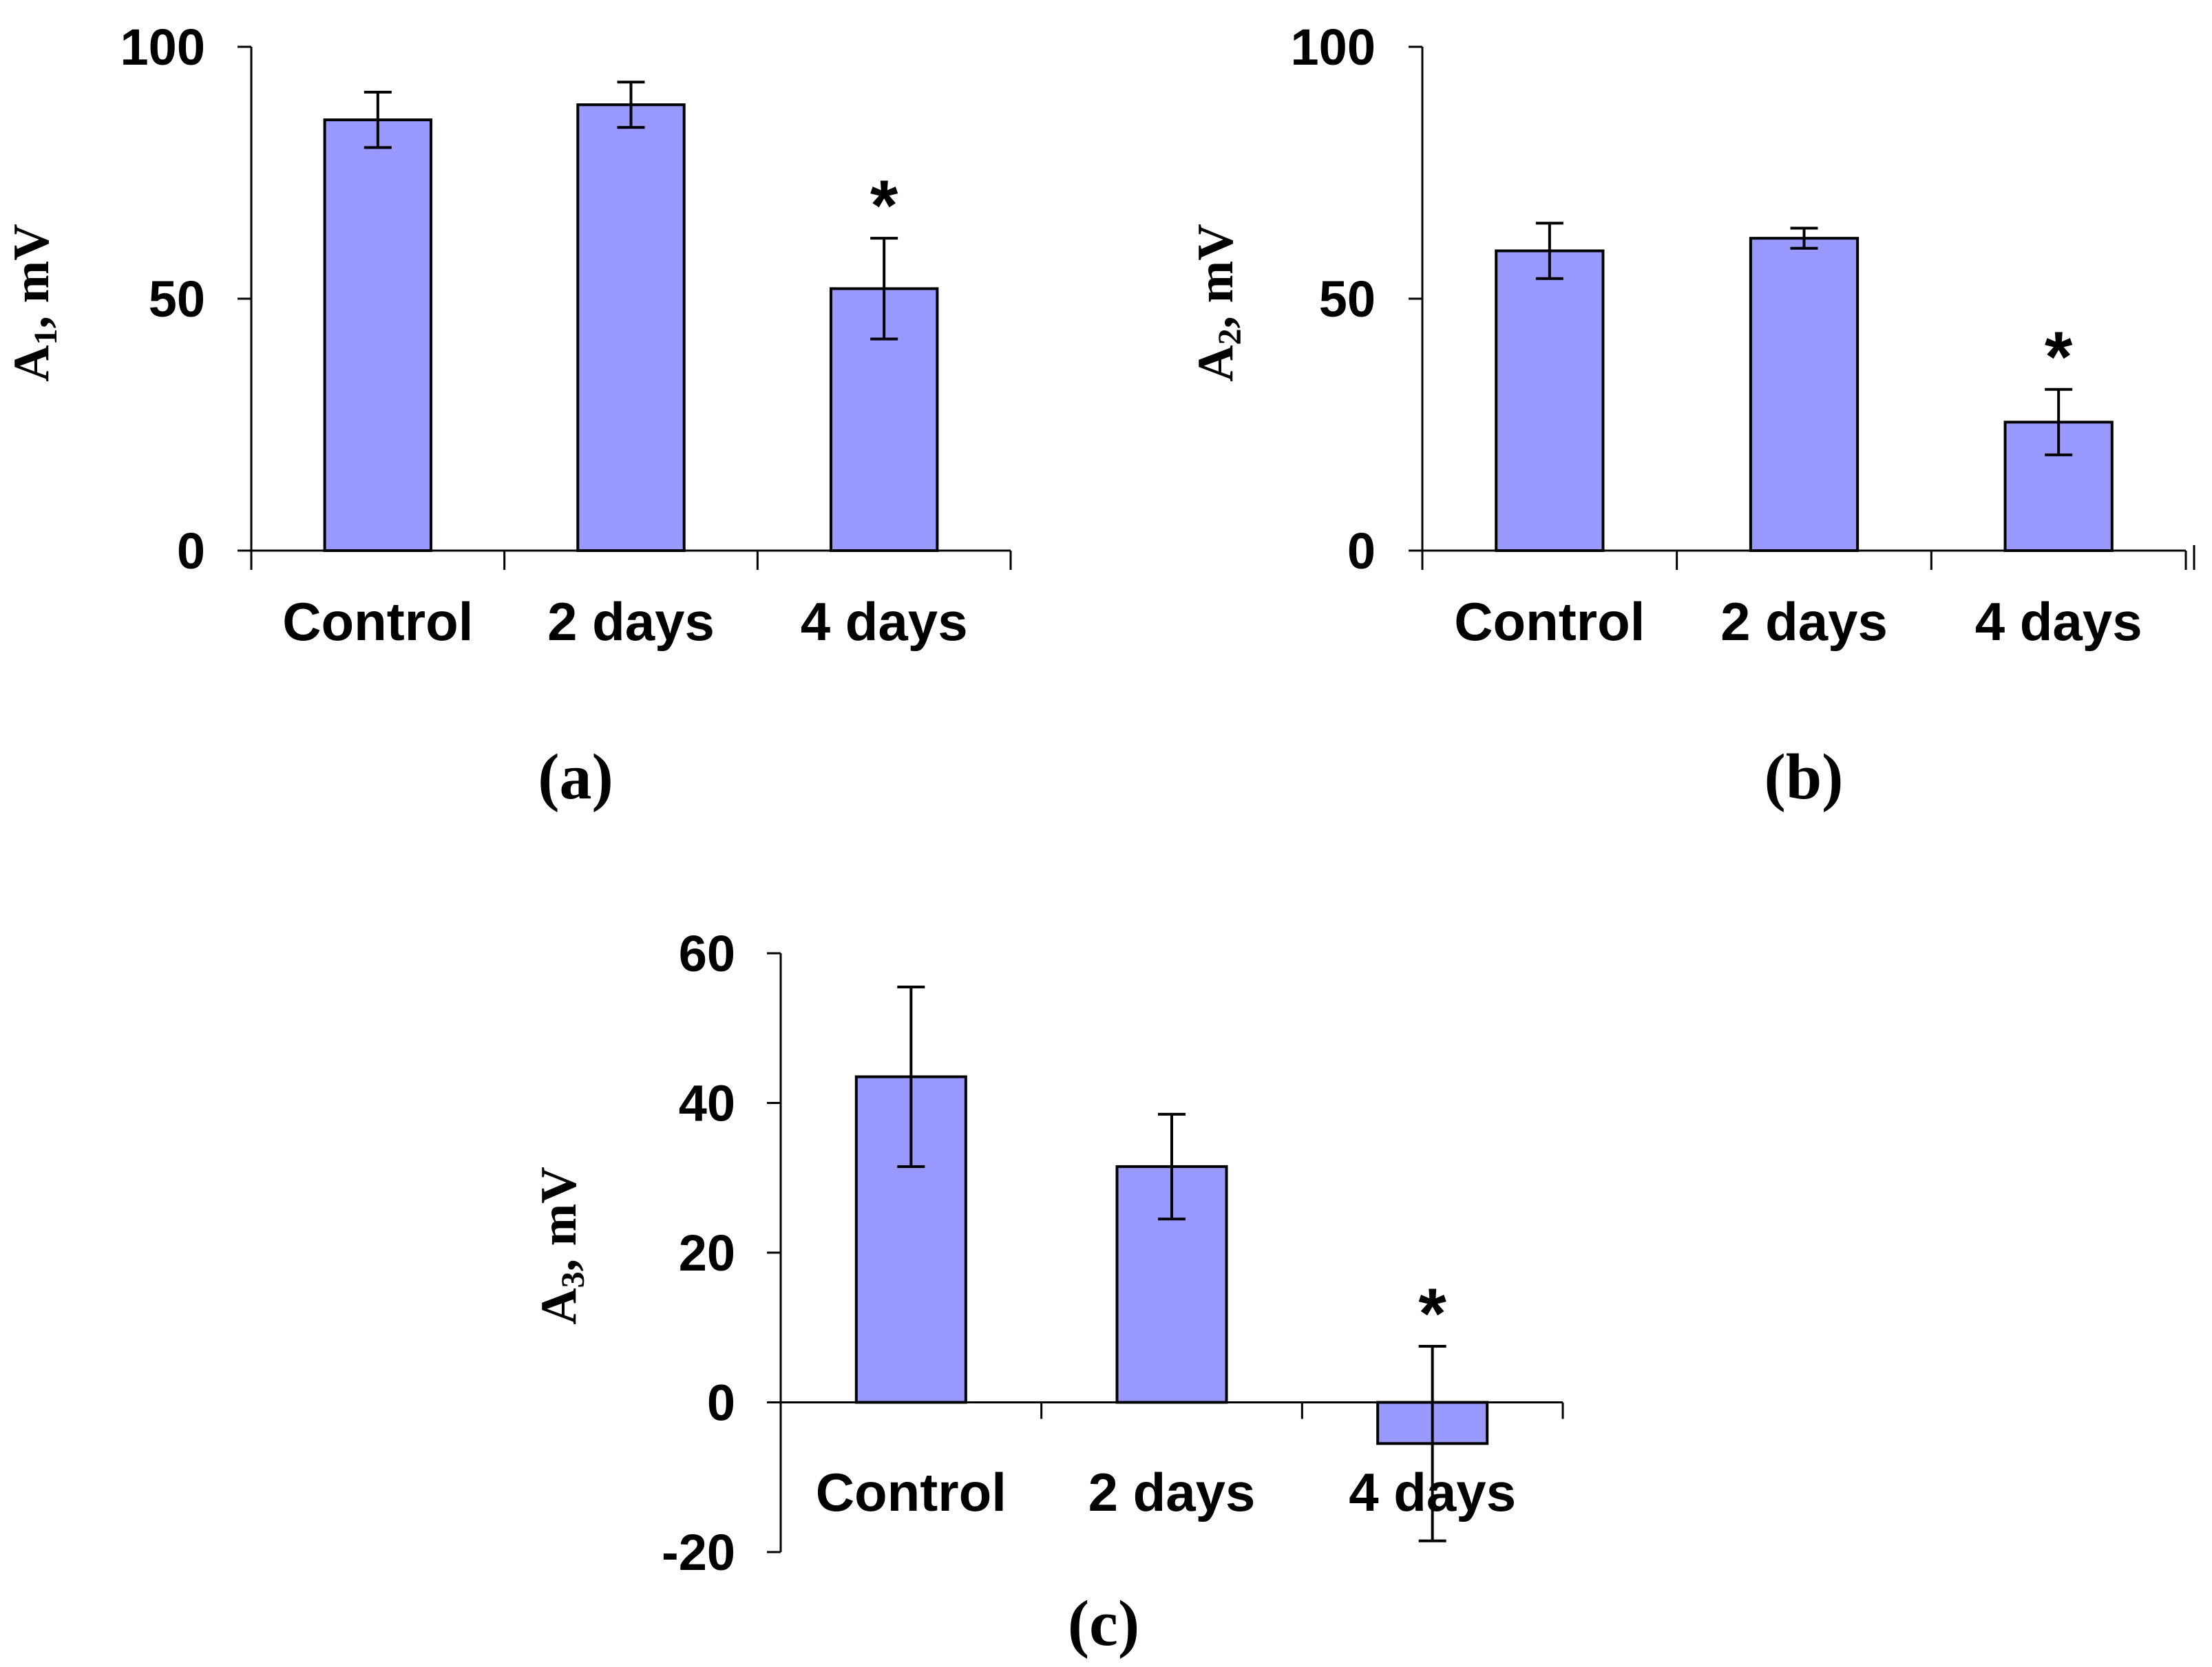 Image resolution: width=2212 pixels, height=1667 pixels. Describe the element at coordinates (1805, 777) in the screenshot. I see `panel-label: (b)` at that location.